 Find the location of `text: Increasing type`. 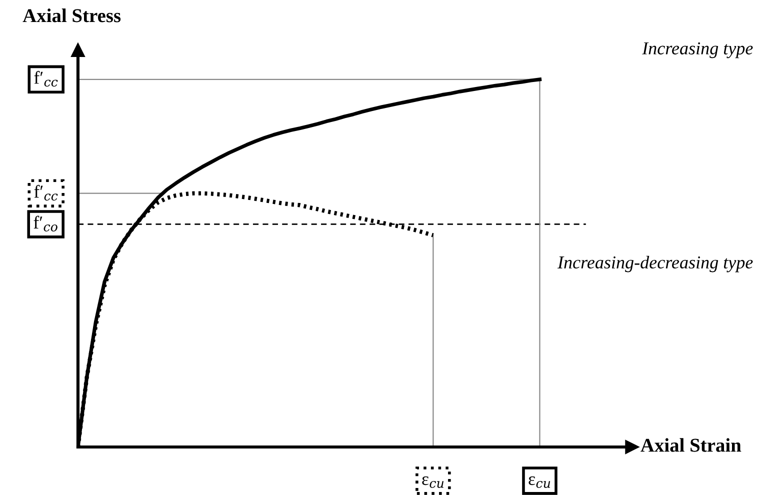

text: Increasing type is located at coordinates (697, 50).